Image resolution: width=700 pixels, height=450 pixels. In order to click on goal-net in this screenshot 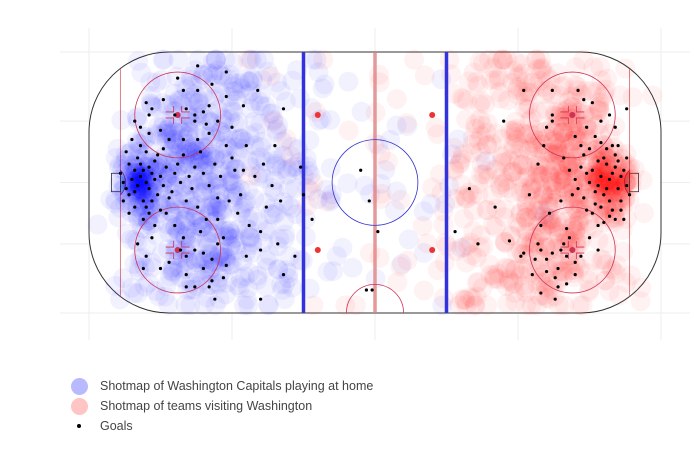, I will do `click(634, 182)`.